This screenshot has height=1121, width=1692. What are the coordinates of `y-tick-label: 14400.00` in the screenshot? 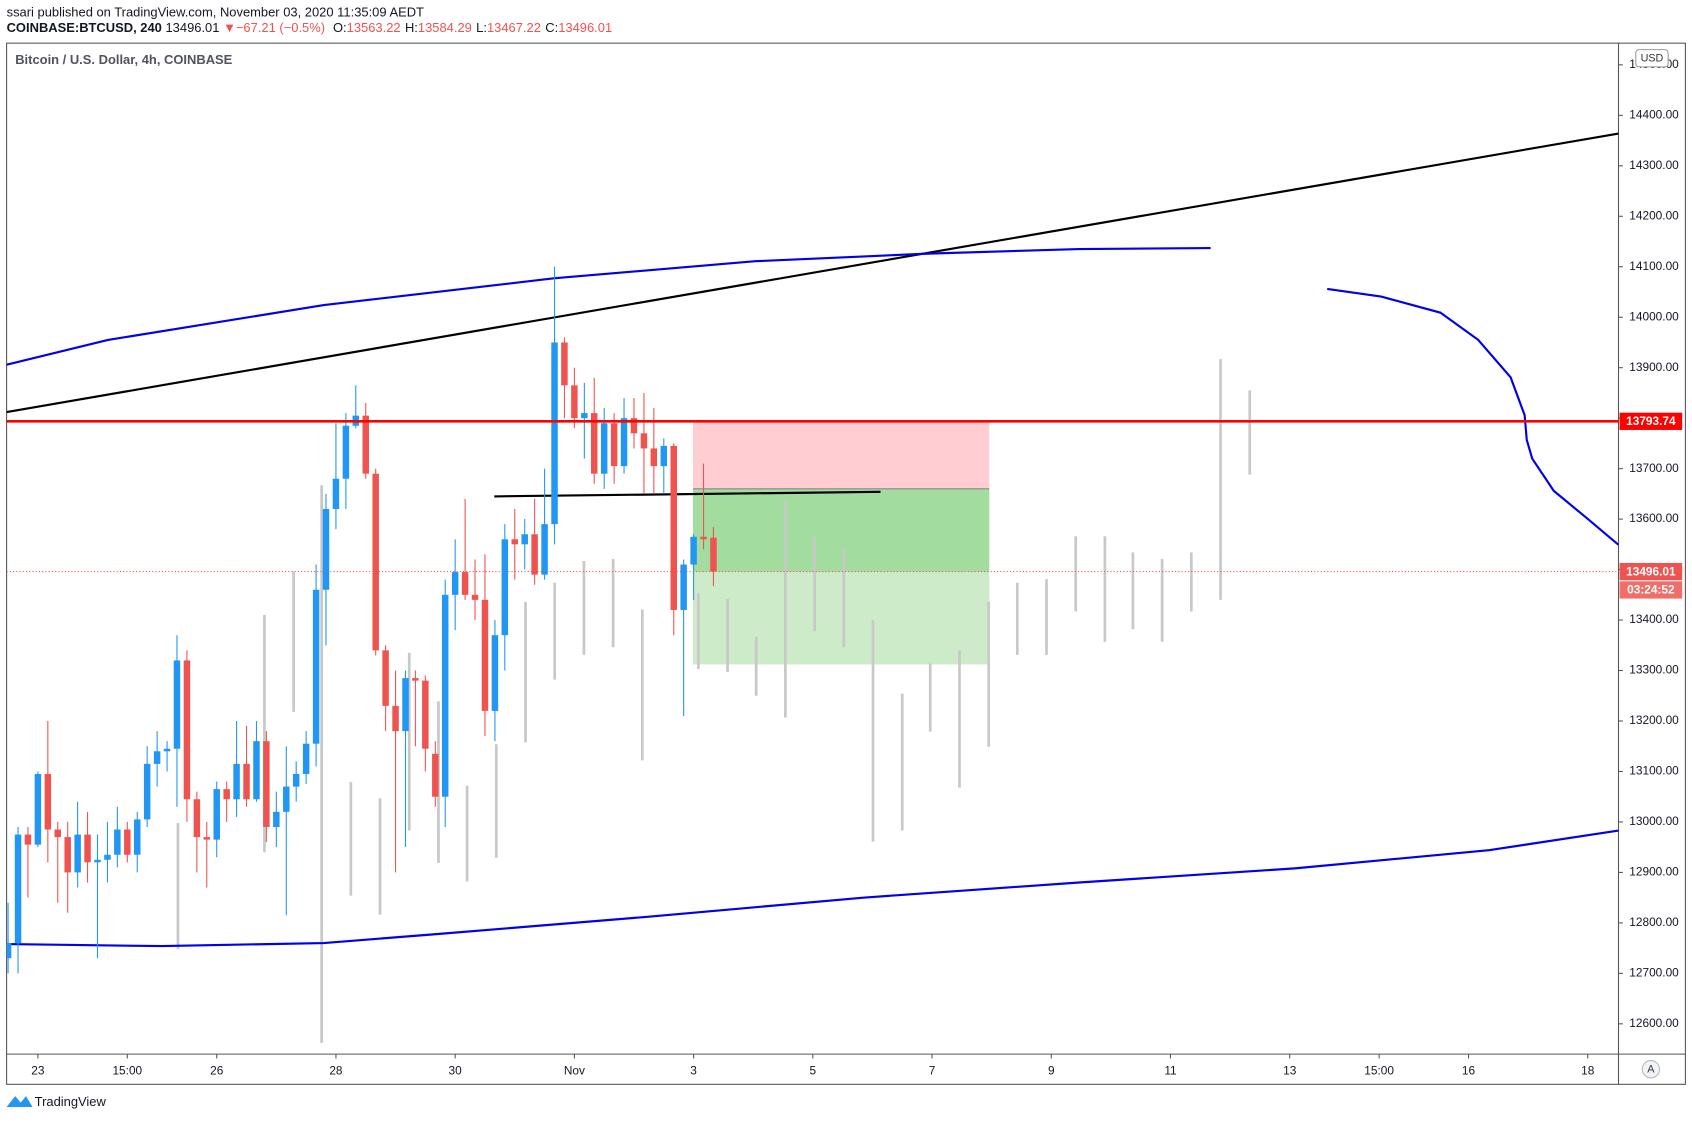 It's located at (1654, 114).